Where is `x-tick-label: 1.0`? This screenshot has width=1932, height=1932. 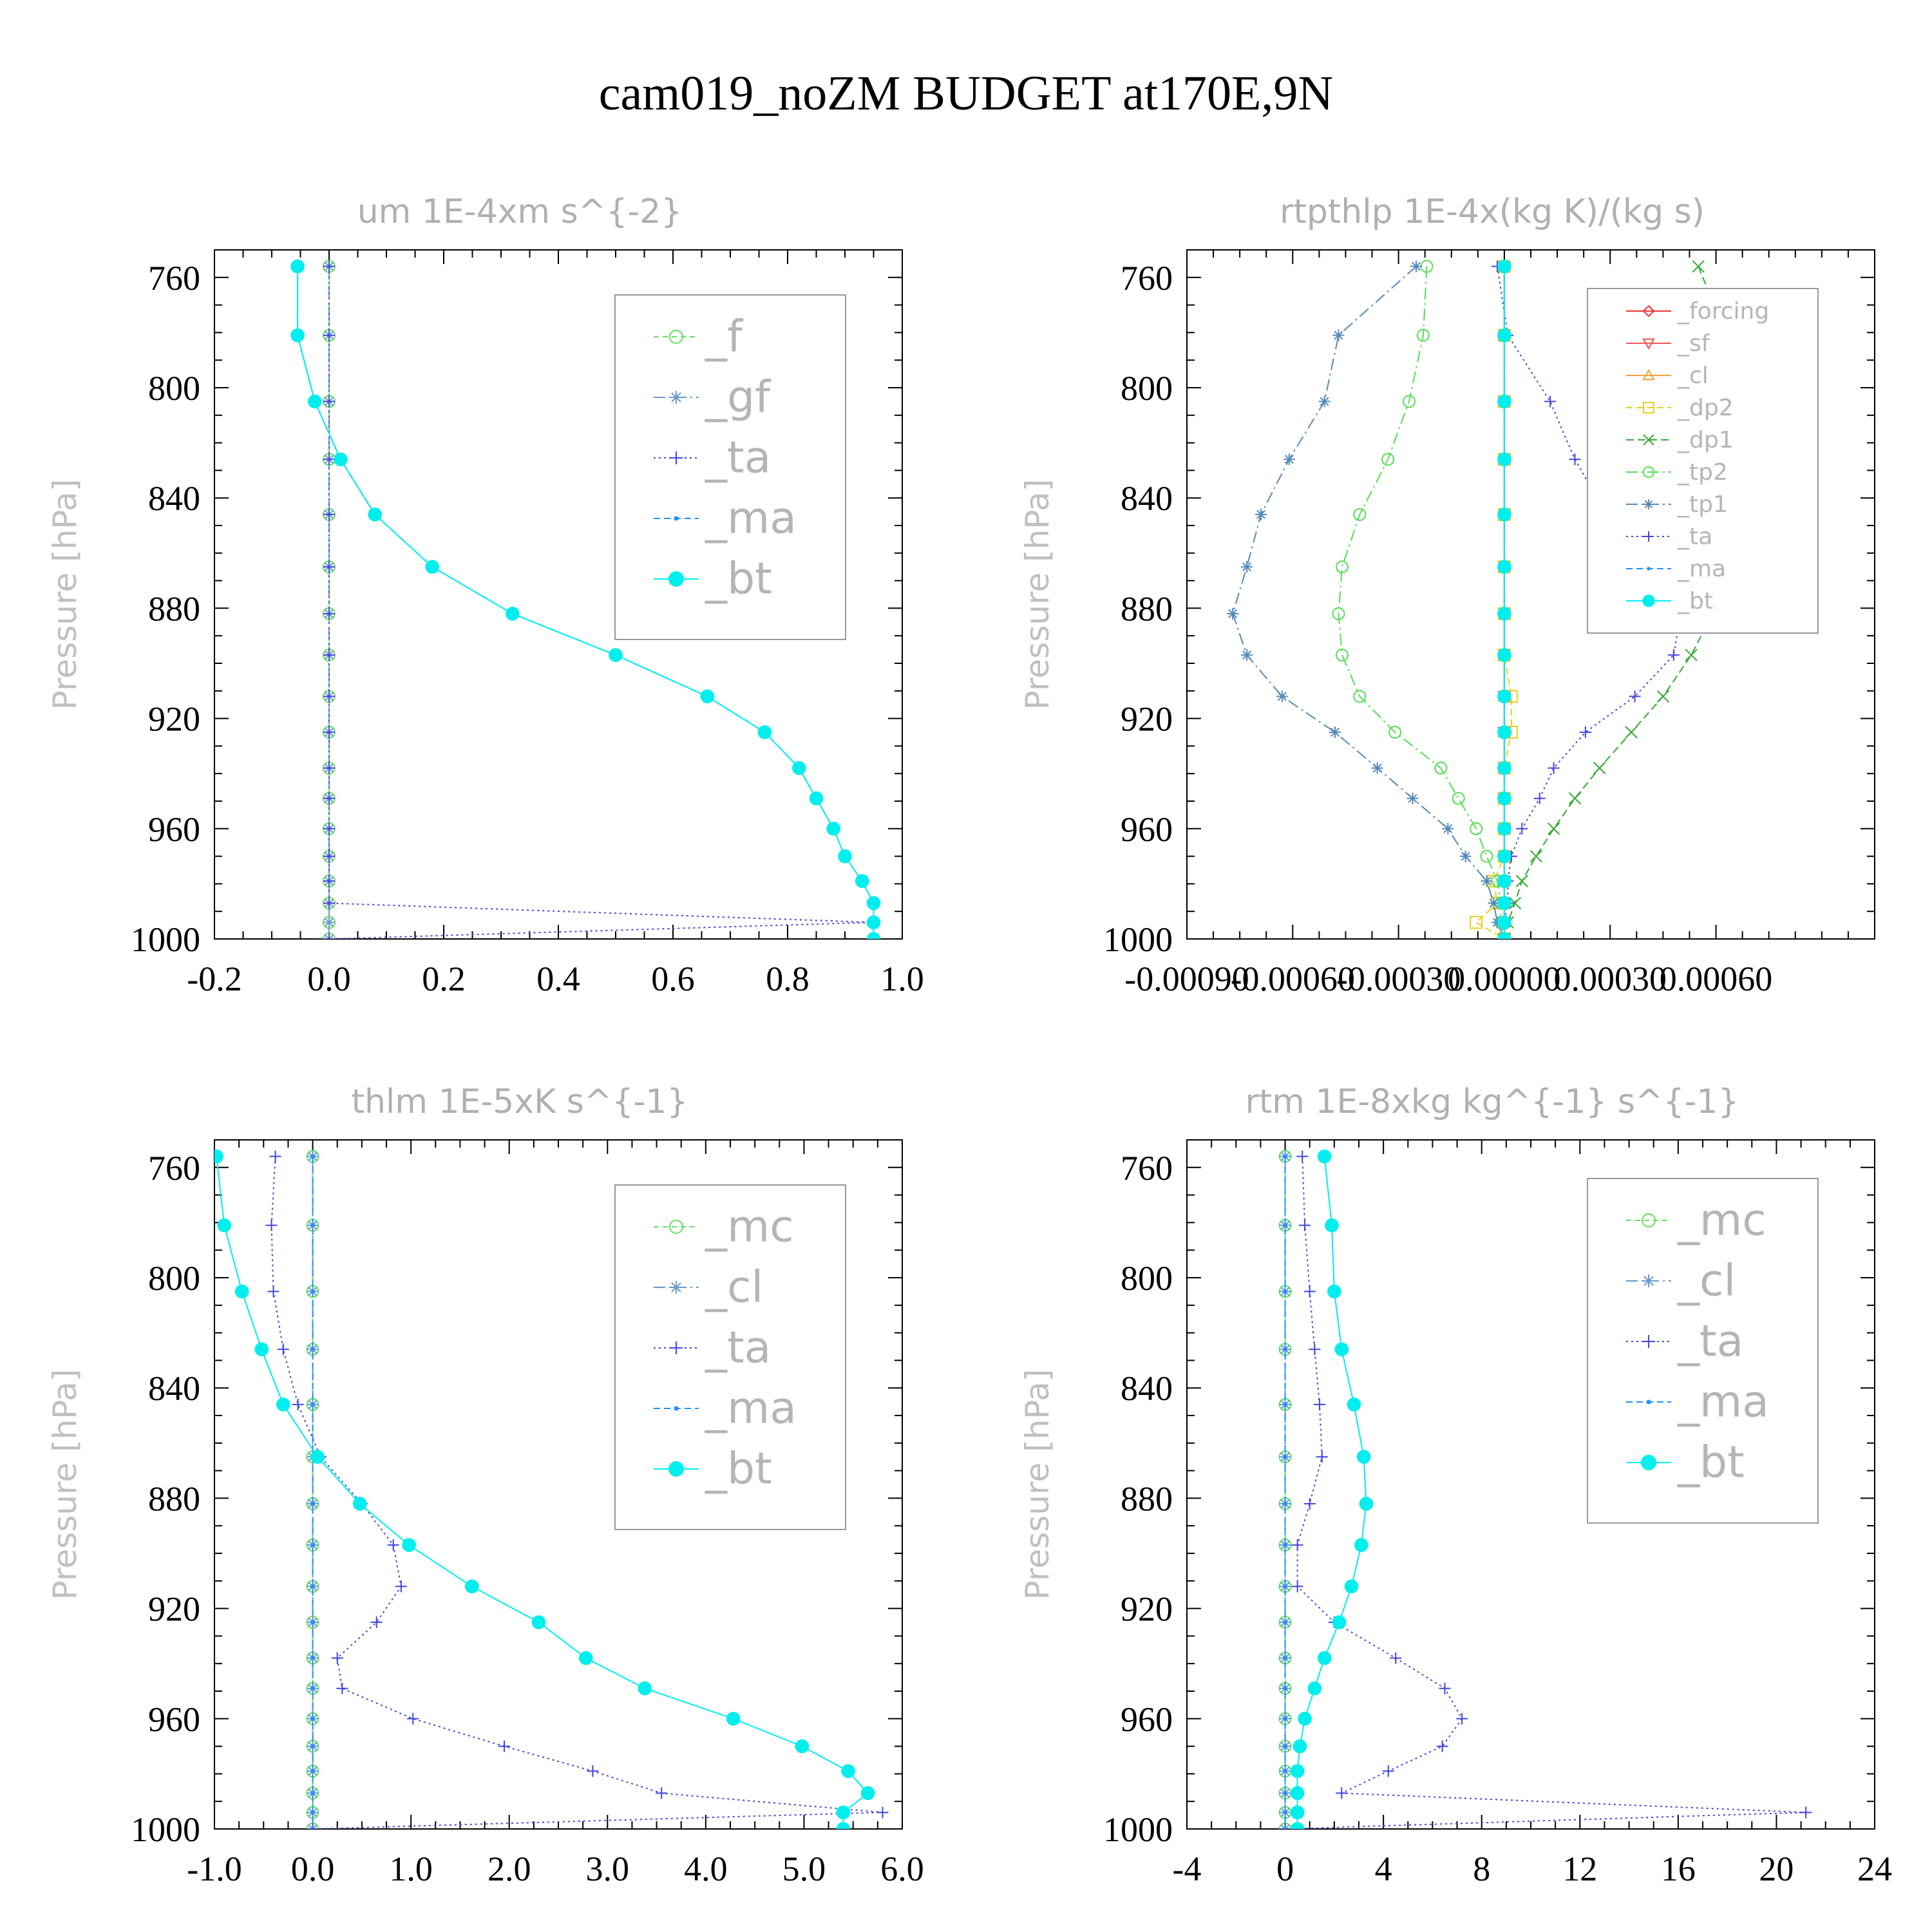 x-tick-label: 1.0 is located at coordinates (411, 1869).